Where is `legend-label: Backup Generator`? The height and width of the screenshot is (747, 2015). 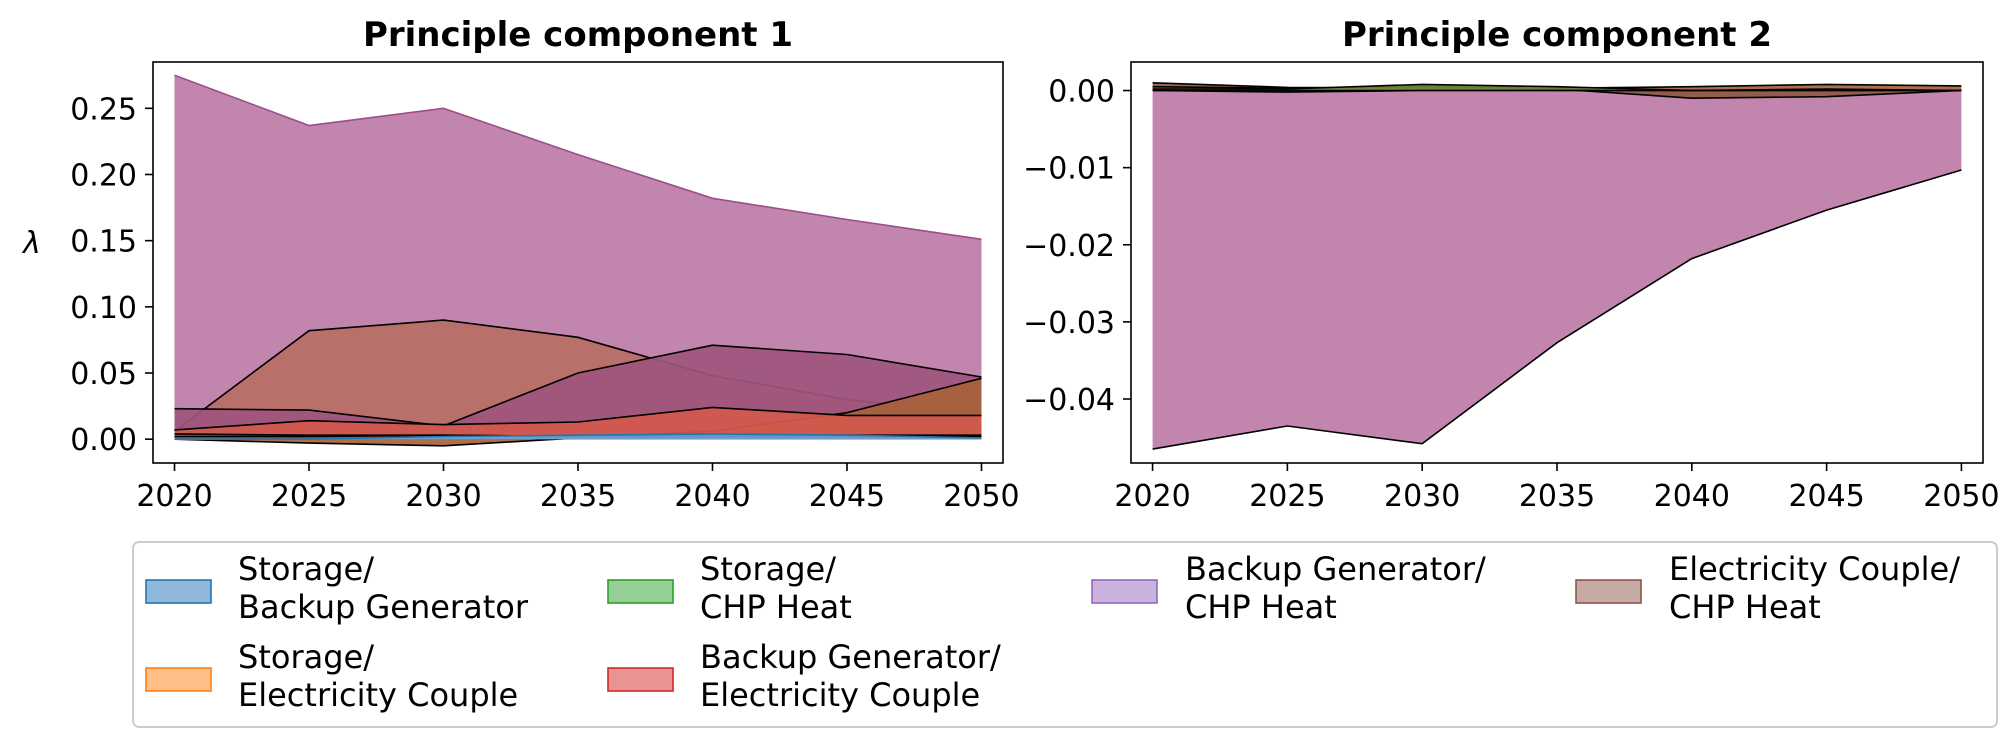 legend-label: Backup Generator is located at coordinates (383, 607).